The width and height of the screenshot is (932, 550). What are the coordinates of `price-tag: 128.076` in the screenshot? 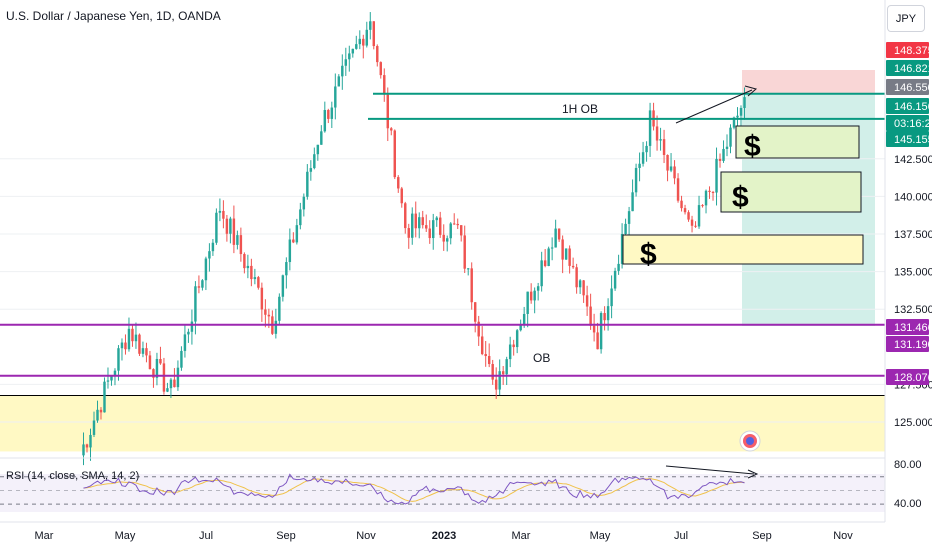 It's located at (909, 377).